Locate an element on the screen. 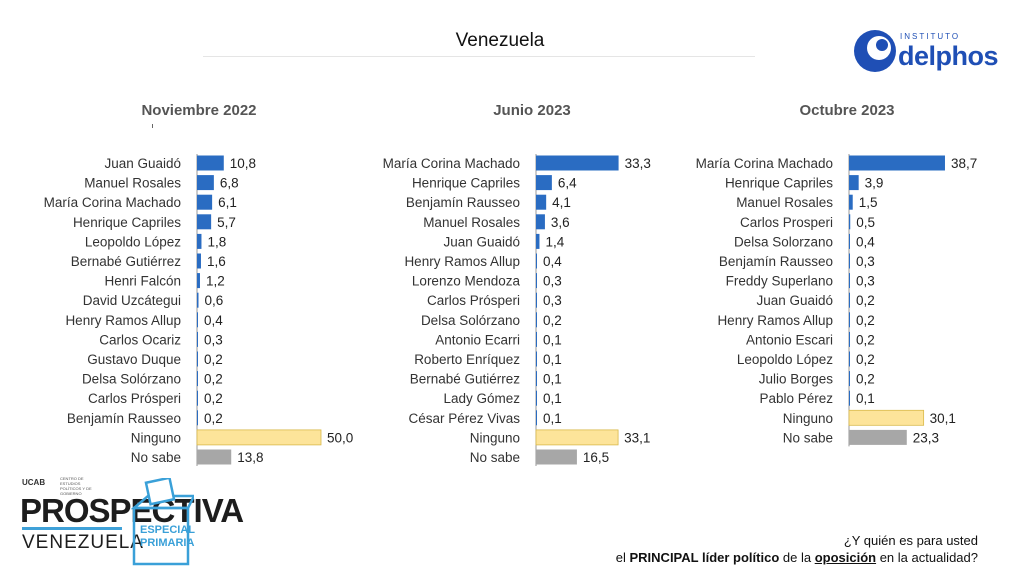 Image resolution: width=1024 pixels, height=576 pixels. chart-3-value-label: 3,9 is located at coordinates (874, 183).